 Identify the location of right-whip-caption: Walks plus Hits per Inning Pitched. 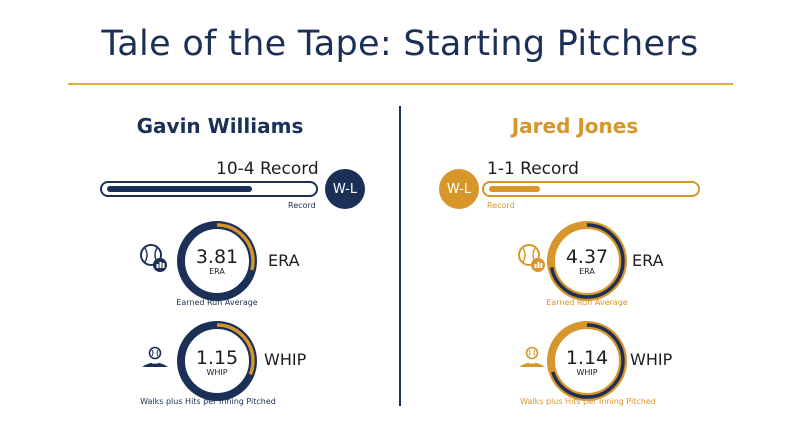
(588, 401).